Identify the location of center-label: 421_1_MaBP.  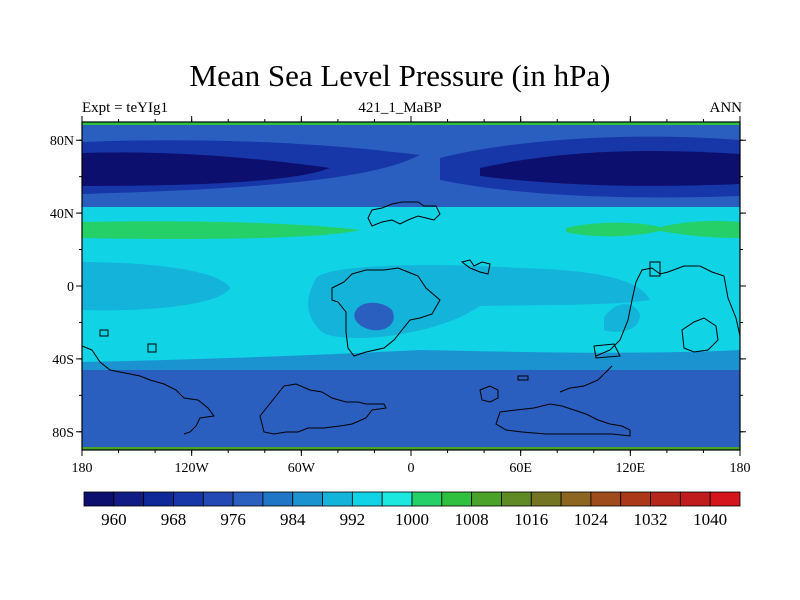
(400, 108).